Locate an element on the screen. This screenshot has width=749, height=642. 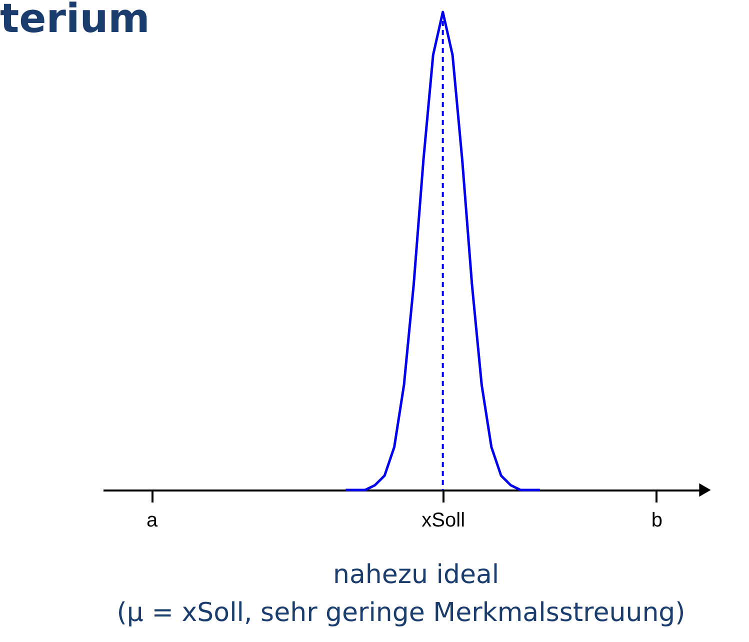
text: nahezu ideal is located at coordinates (416, 575).